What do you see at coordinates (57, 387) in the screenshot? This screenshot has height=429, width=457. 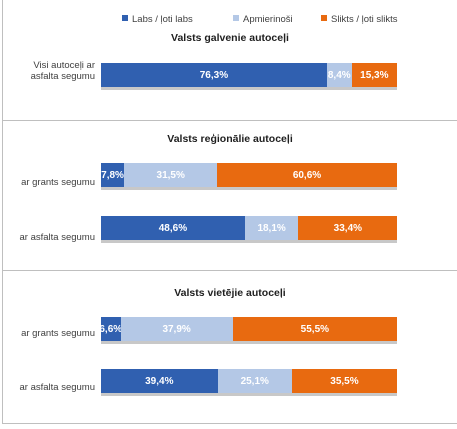 I see `row-label-vietejie-asfalta: ar asfalta segumu` at bounding box center [57, 387].